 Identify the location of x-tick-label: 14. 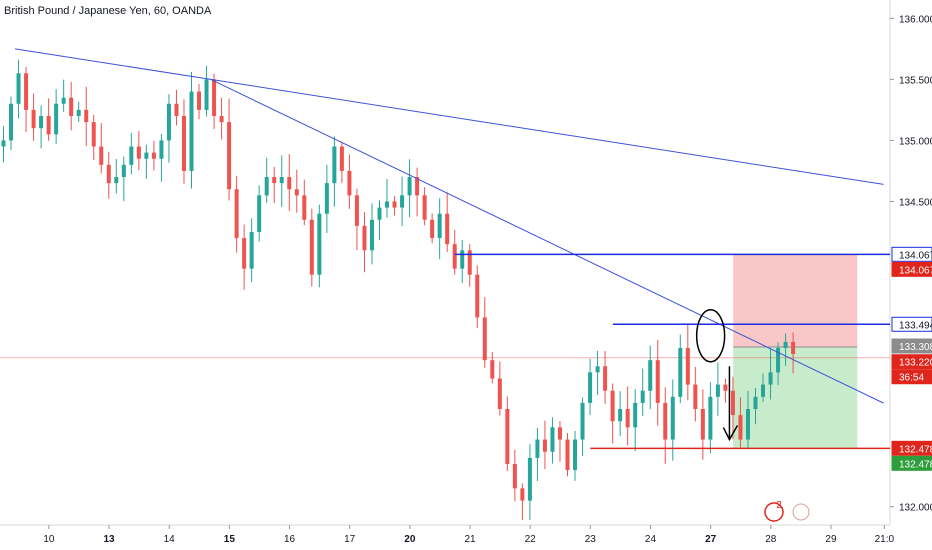
(170, 539).